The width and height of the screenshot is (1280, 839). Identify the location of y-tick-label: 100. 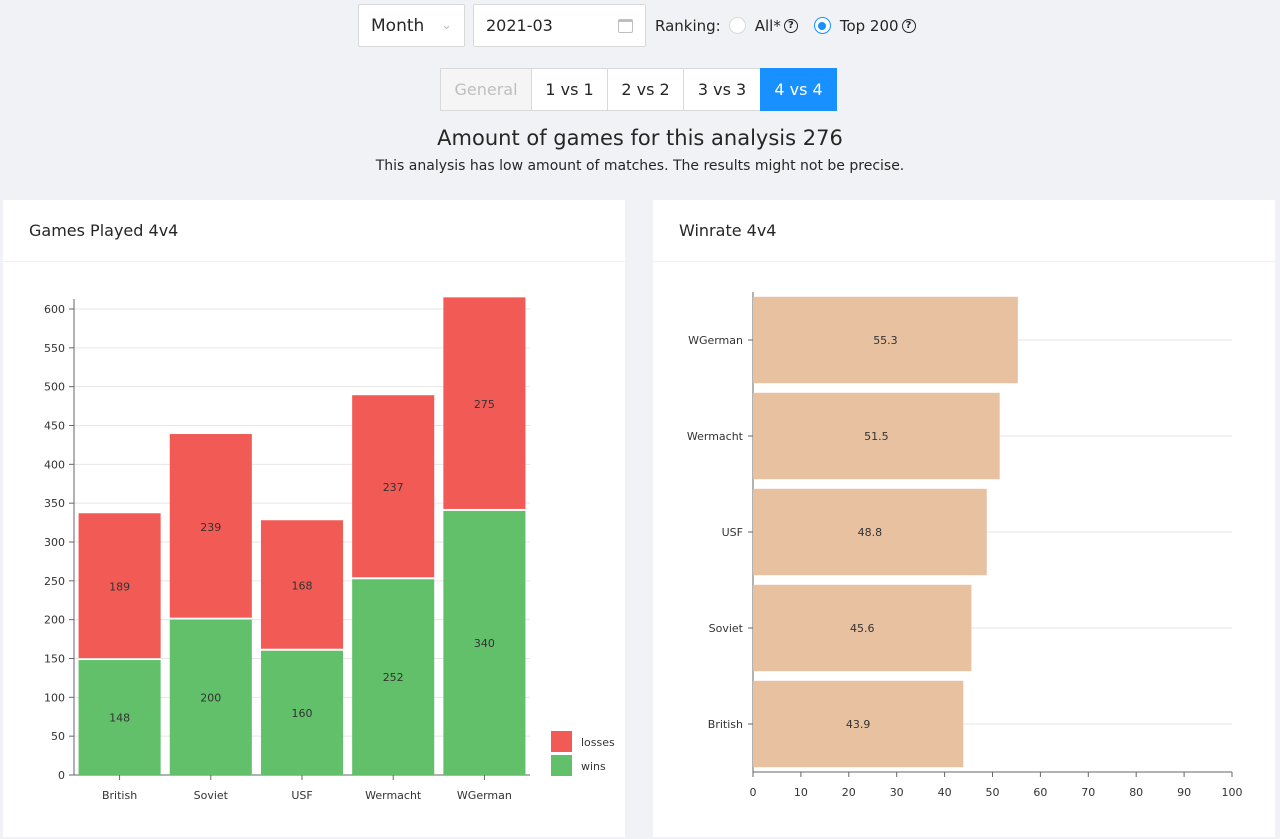
(54, 697).